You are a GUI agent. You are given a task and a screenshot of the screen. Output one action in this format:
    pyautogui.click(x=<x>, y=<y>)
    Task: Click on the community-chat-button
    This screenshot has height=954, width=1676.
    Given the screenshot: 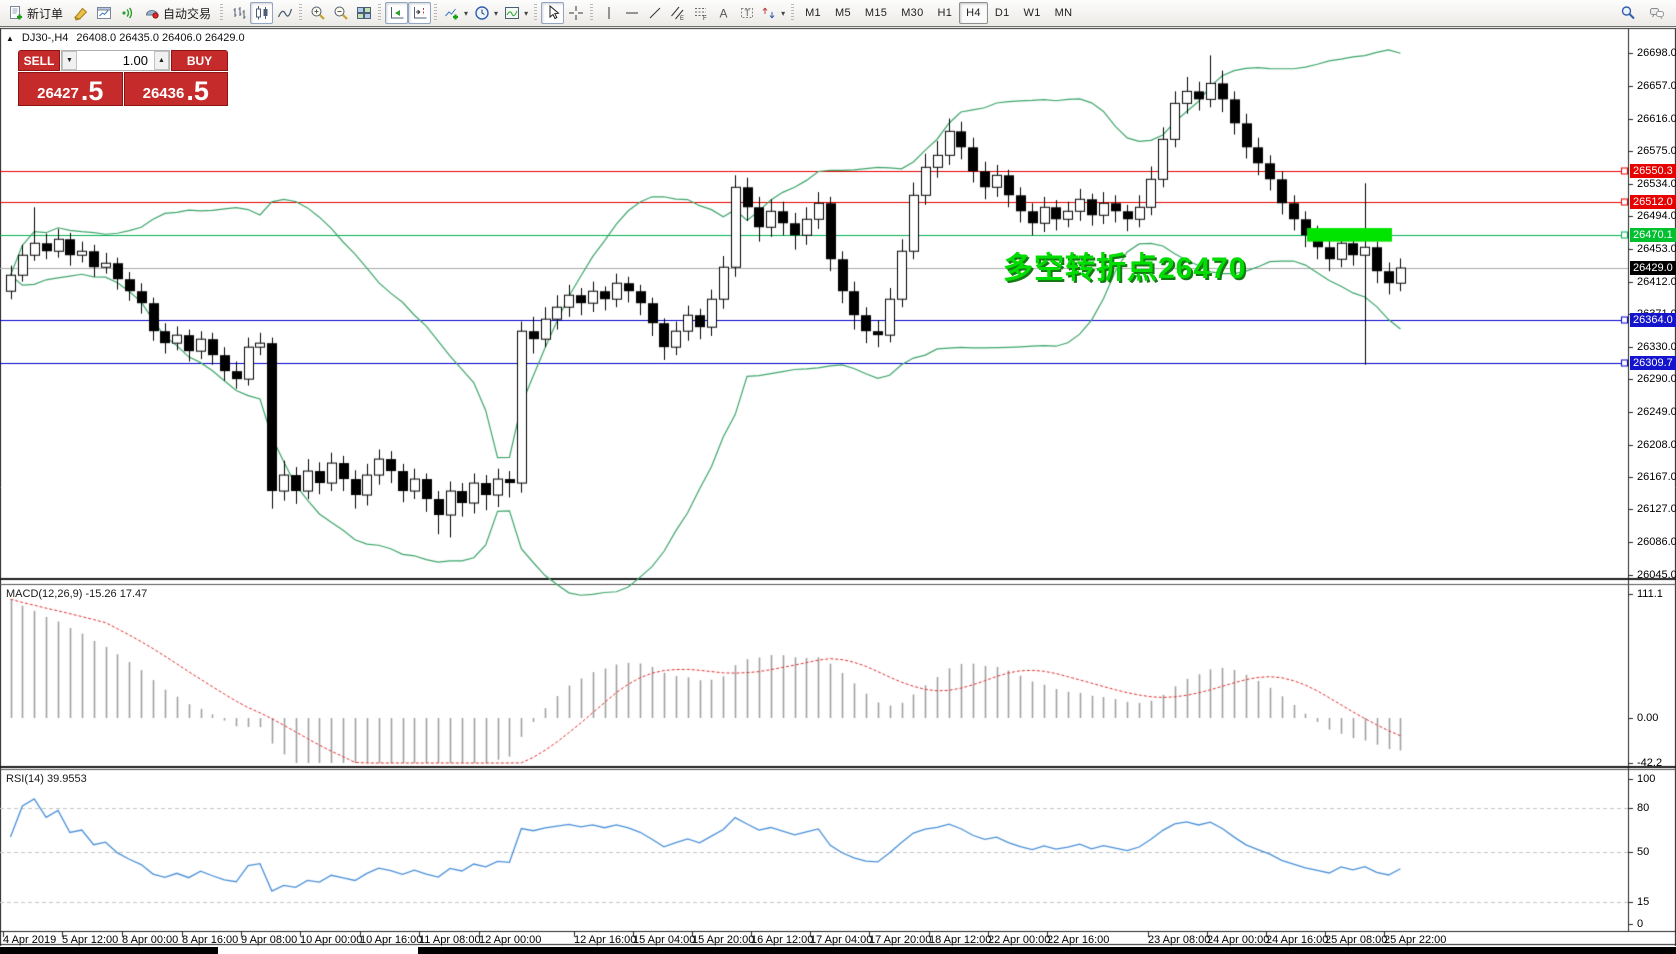 What is the action you would take?
    pyautogui.click(x=1656, y=13)
    